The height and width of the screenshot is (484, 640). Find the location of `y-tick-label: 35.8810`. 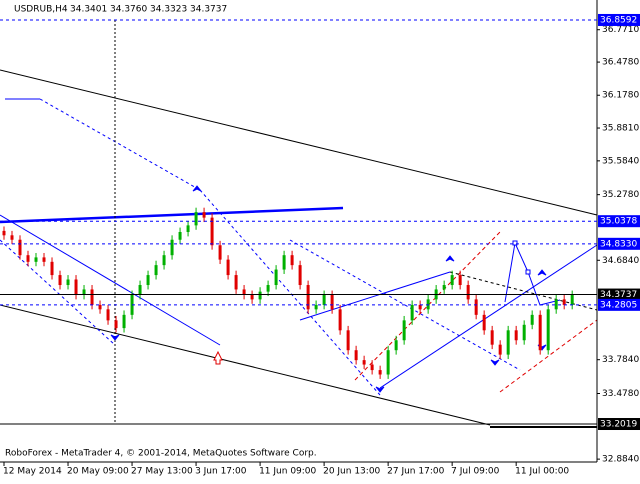

y-tick-label: 35.8810 is located at coordinates (620, 129).